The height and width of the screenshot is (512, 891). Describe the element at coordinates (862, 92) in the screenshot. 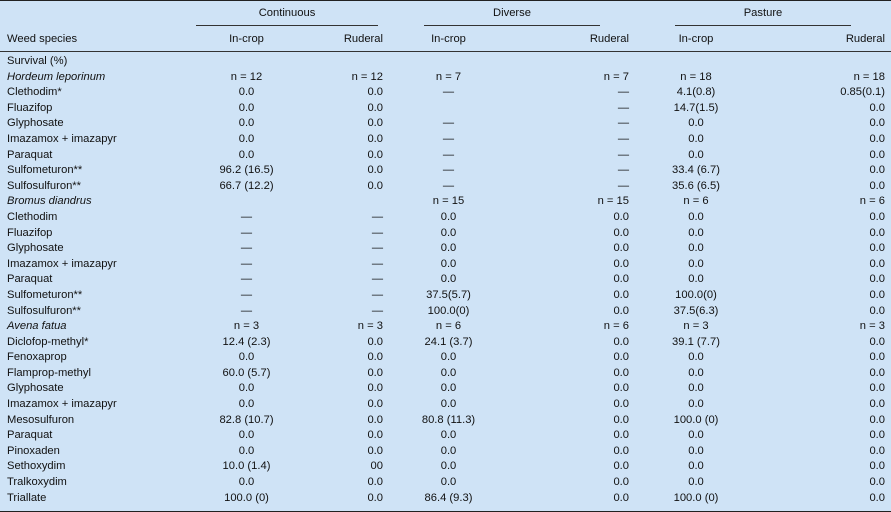

I see `cell-pasture-ruderal: 0.85(0.1)` at that location.